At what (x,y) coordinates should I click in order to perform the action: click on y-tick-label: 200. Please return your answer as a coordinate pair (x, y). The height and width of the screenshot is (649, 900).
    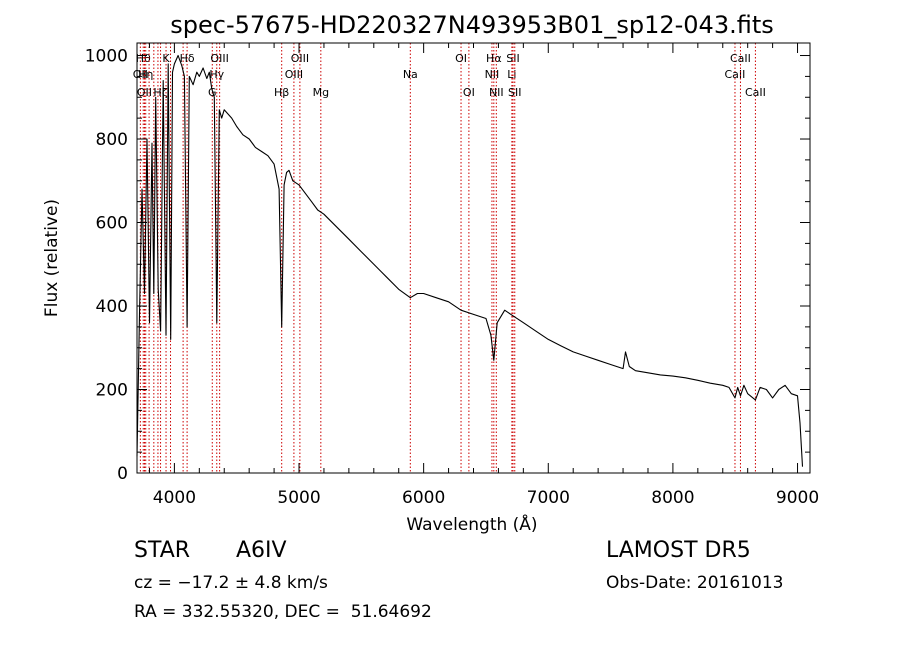
    Looking at the image, I should click on (112, 391).